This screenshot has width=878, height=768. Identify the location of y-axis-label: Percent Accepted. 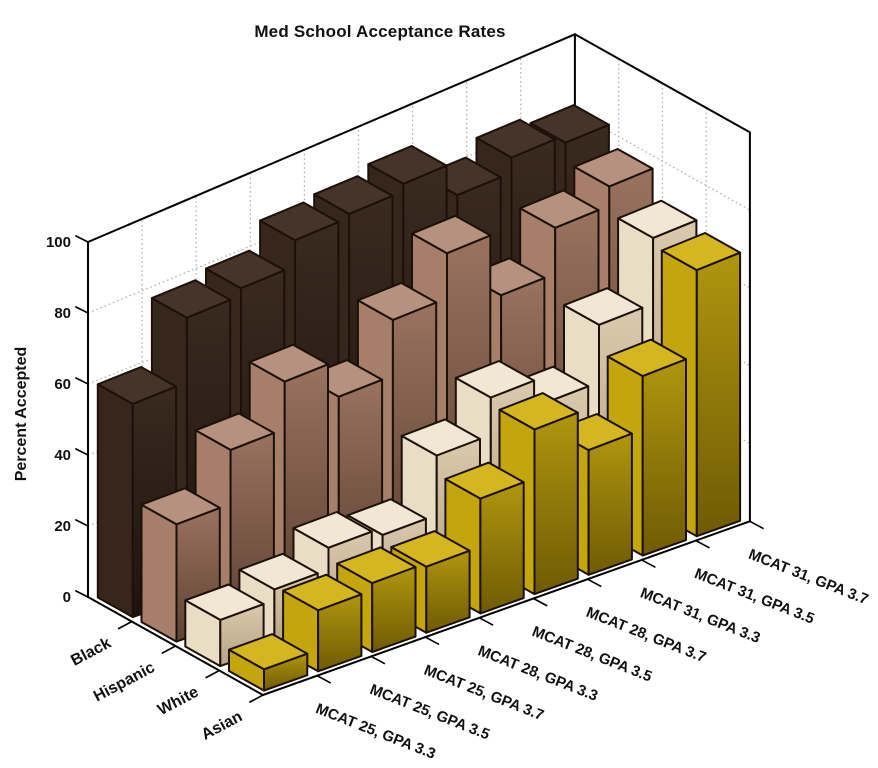
(21, 414).